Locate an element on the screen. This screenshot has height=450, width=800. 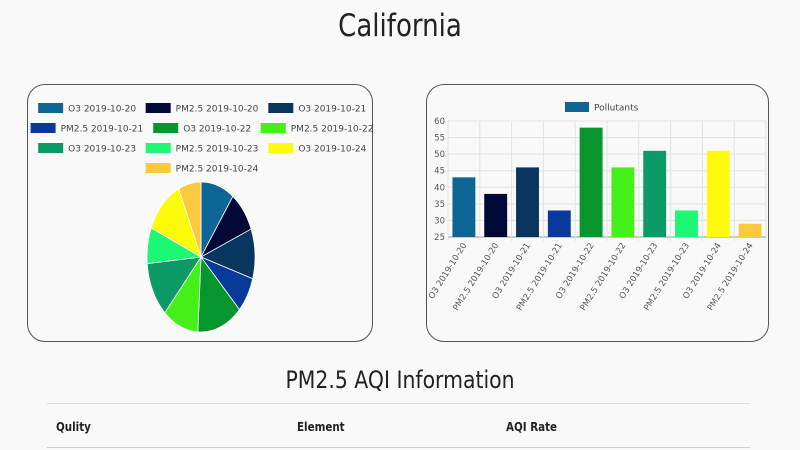
legend-label: PM2.5 2019-10-20 is located at coordinates (217, 110).